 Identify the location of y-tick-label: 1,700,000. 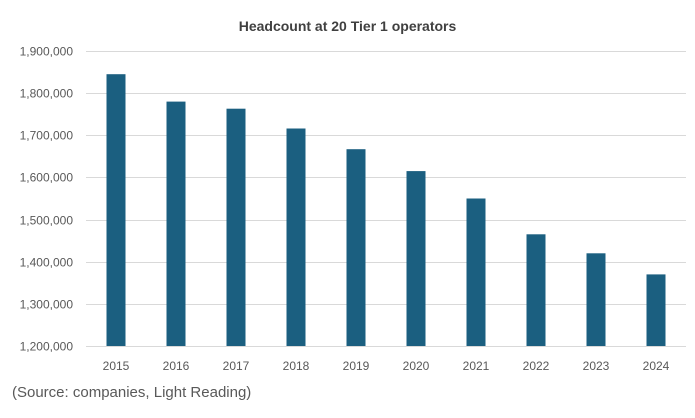
(47, 136).